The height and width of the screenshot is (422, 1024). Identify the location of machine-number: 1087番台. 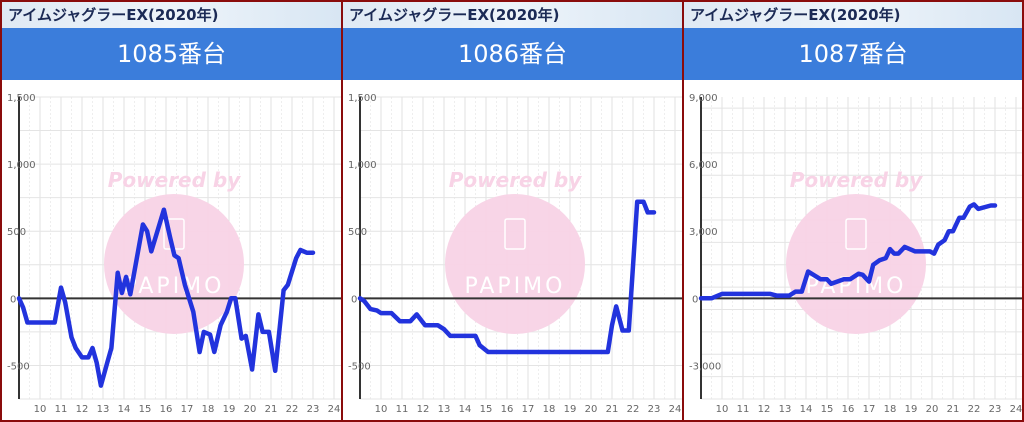
(853, 54).